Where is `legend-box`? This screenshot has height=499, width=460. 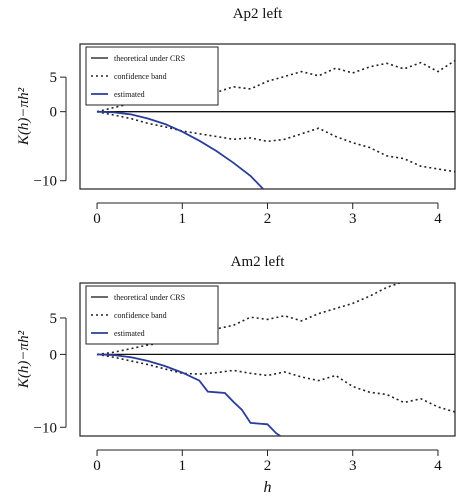
legend-box is located at coordinates (152, 315).